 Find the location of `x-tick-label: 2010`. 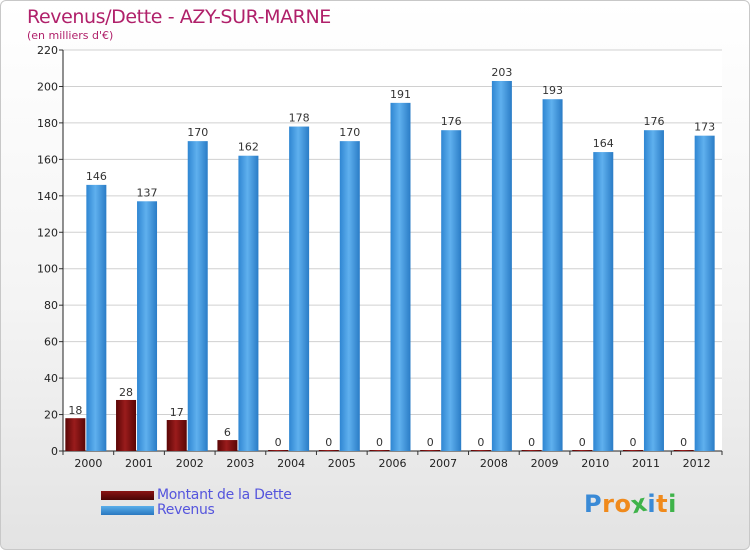

x-tick-label: 2010 is located at coordinates (595, 463).